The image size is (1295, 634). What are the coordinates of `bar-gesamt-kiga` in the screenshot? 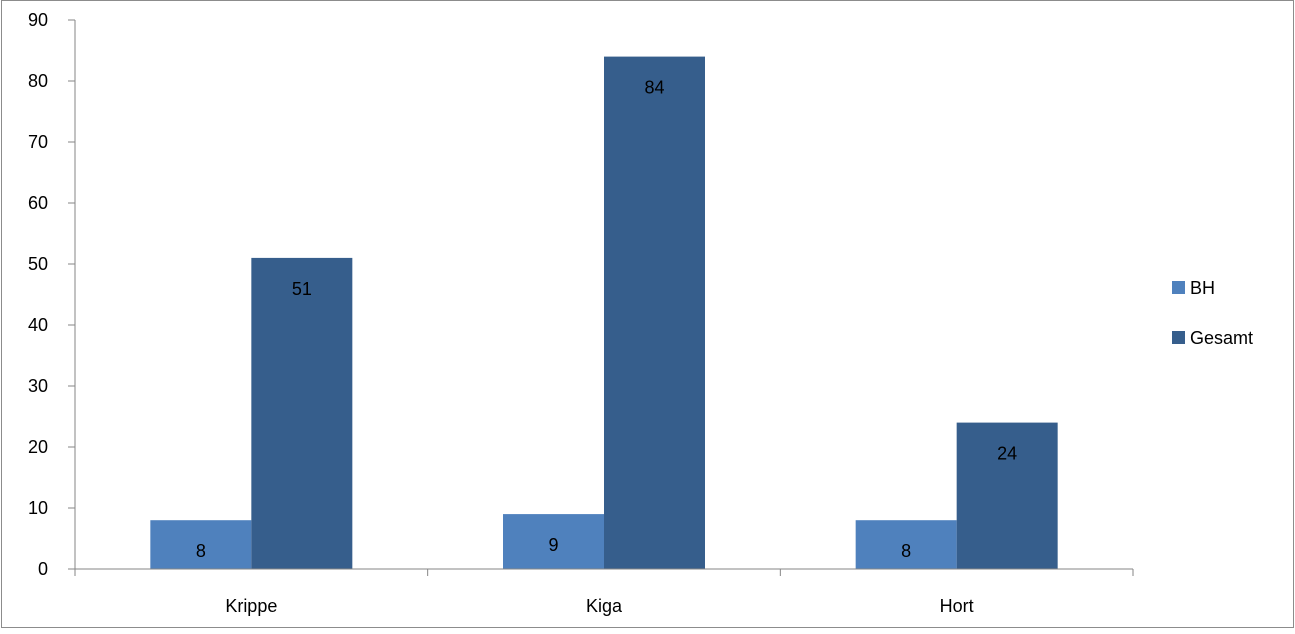 It's located at (654, 313).